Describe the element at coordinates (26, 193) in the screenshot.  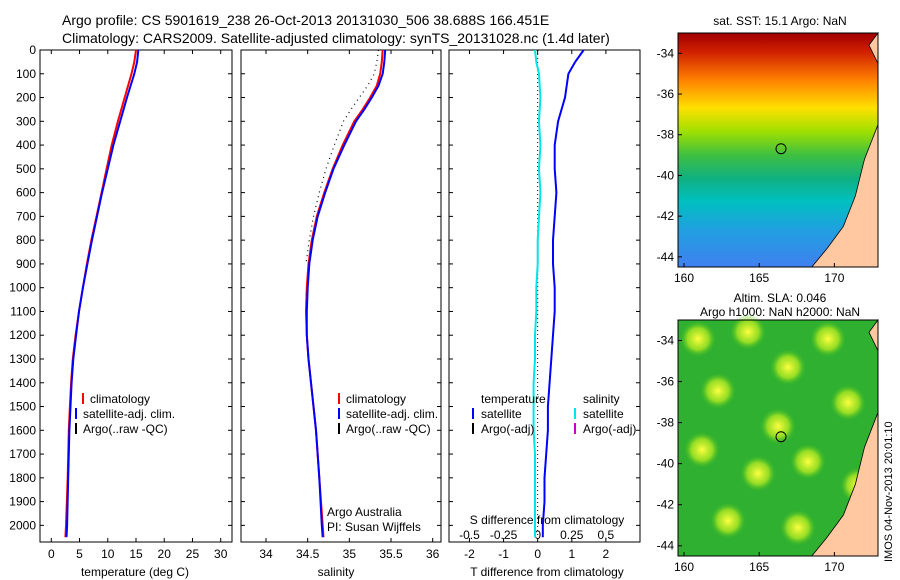
I see `y-tick-label: 600` at that location.